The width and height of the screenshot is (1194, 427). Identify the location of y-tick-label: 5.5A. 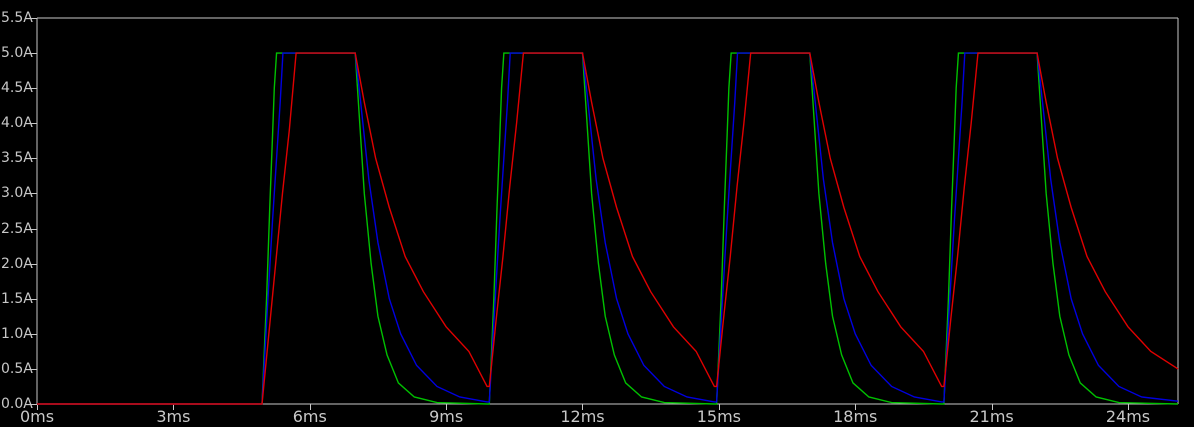
(17, 18).